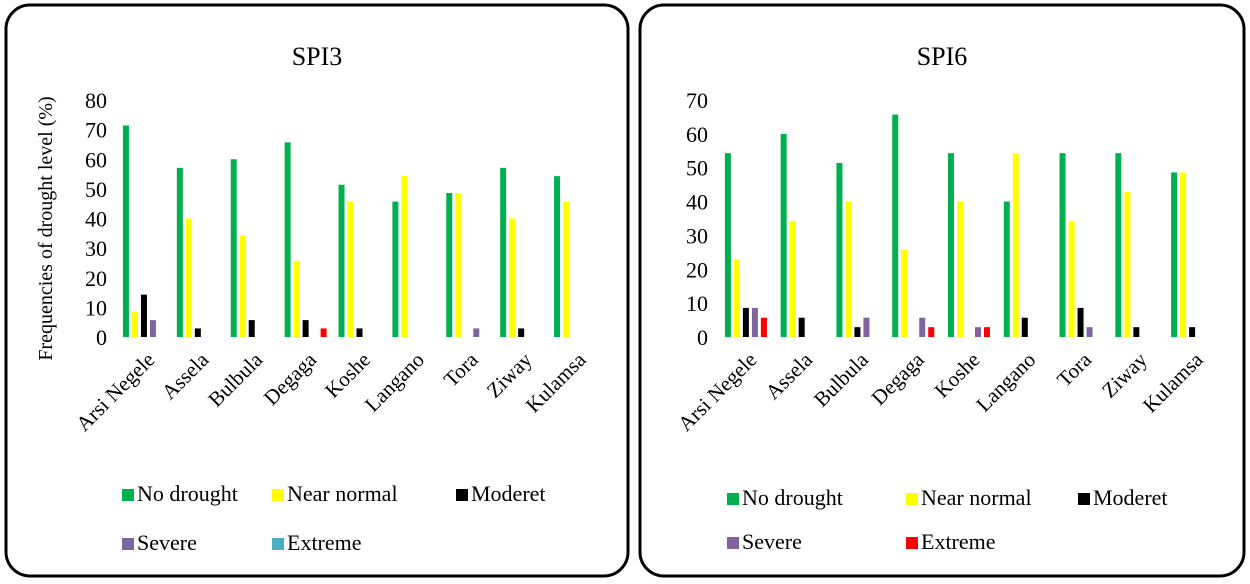 This screenshot has height=584, width=1250. Describe the element at coordinates (96, 130) in the screenshot. I see `spi3-y-tick-label: 70` at that location.